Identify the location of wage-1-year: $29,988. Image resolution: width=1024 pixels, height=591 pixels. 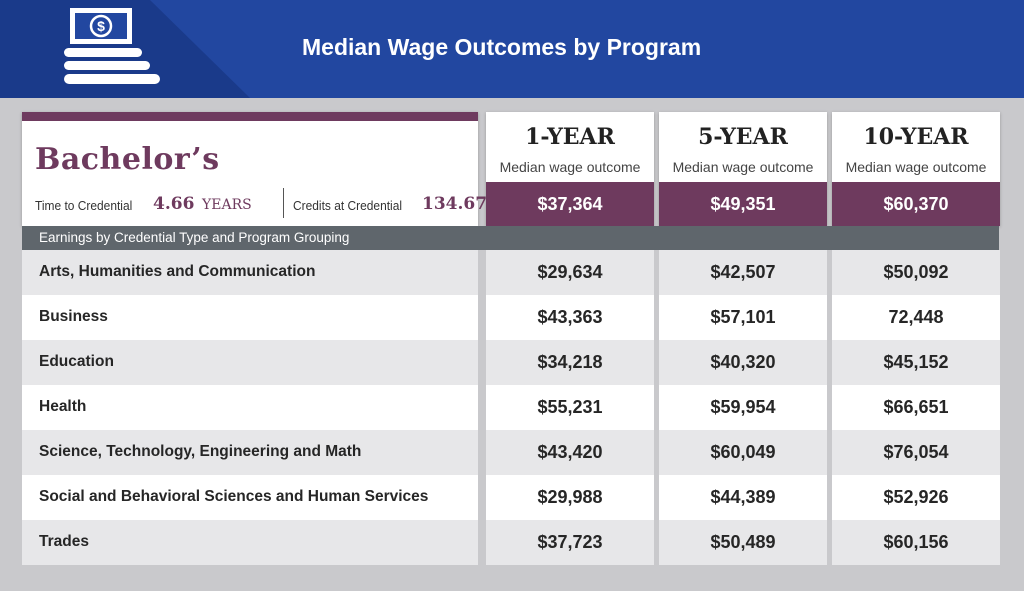
(570, 497).